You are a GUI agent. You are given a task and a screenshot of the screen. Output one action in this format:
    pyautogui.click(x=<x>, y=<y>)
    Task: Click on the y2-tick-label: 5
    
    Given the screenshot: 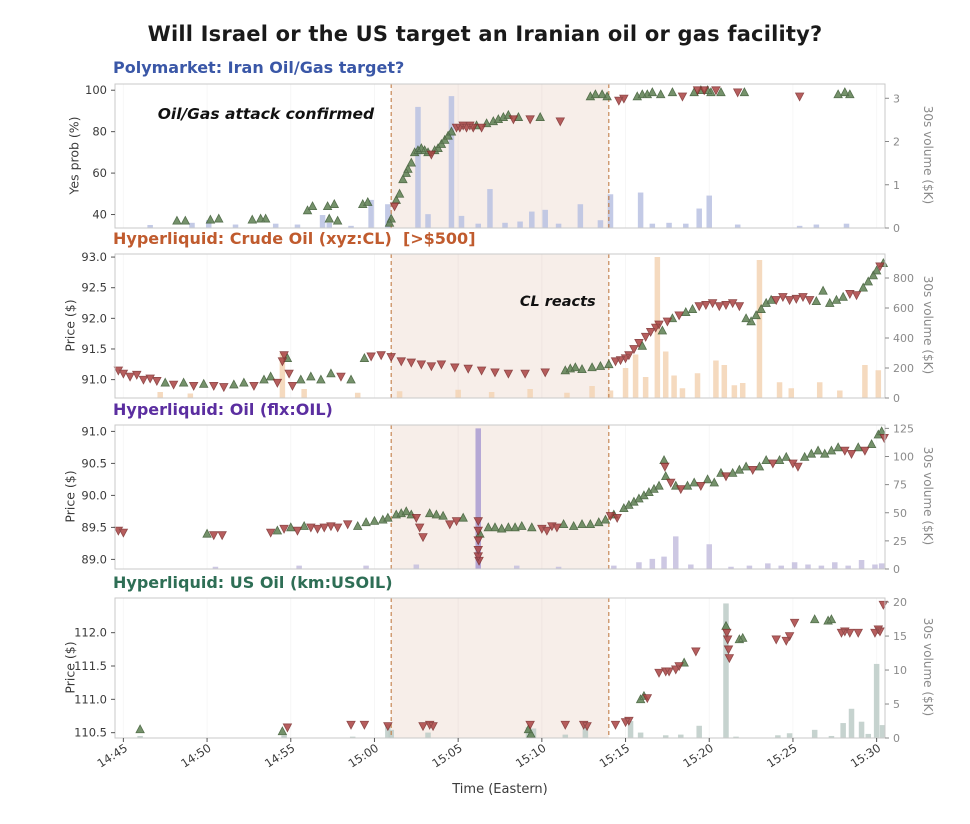 What is the action you would take?
    pyautogui.click(x=896, y=704)
    